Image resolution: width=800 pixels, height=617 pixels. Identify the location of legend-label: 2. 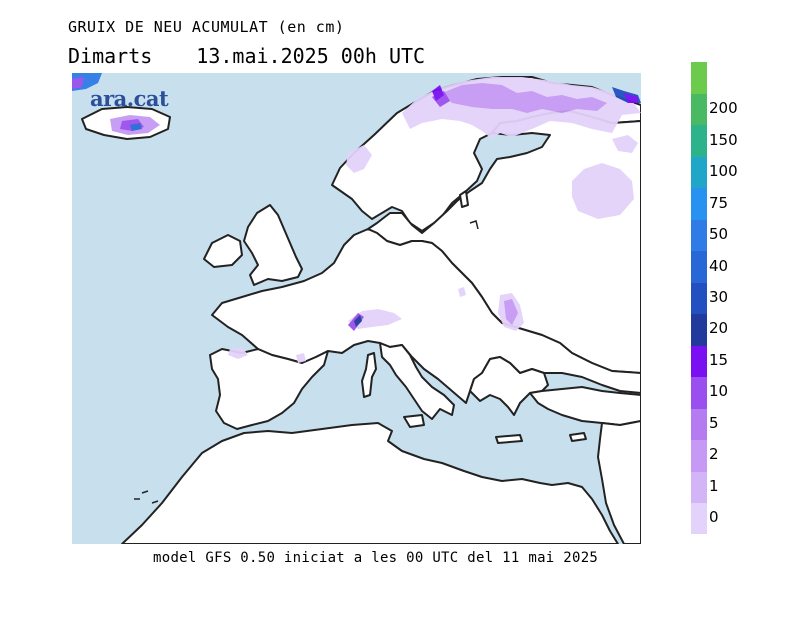
(714, 454).